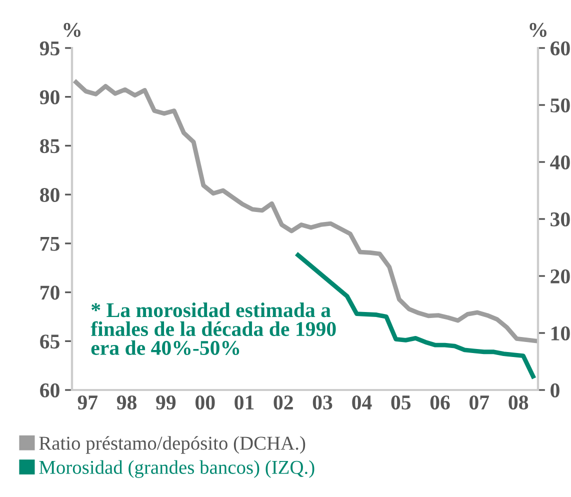 The height and width of the screenshot is (497, 571). What do you see at coordinates (401, 402) in the screenshot?
I see `x-tick-label: 05` at bounding box center [401, 402].